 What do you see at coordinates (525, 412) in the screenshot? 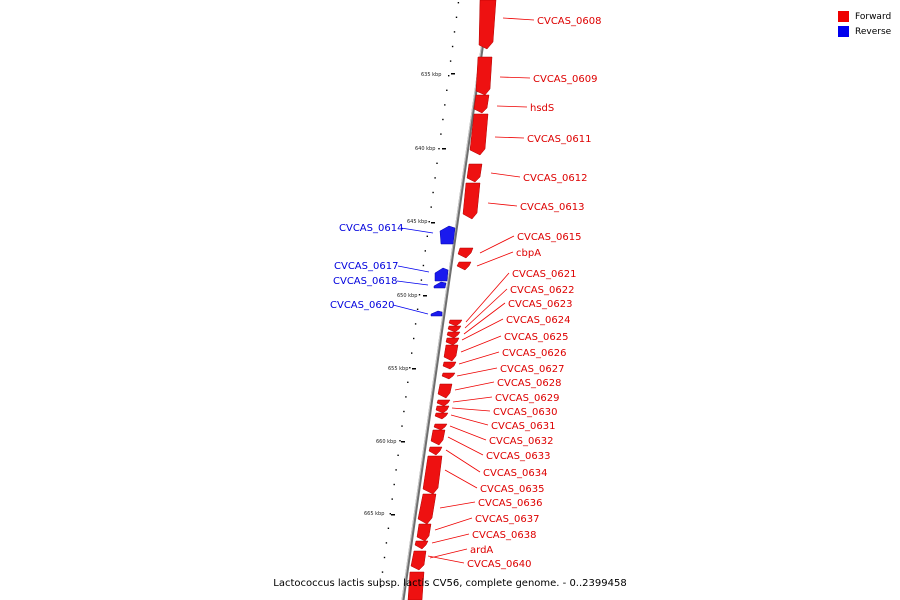
I see `label-CVCAS_0630: CVCAS_0630` at bounding box center [525, 412].